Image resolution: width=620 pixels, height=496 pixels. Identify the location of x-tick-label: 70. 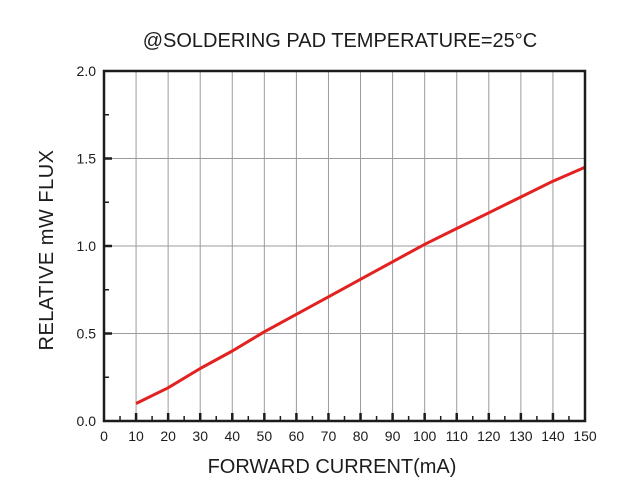
(329, 436).